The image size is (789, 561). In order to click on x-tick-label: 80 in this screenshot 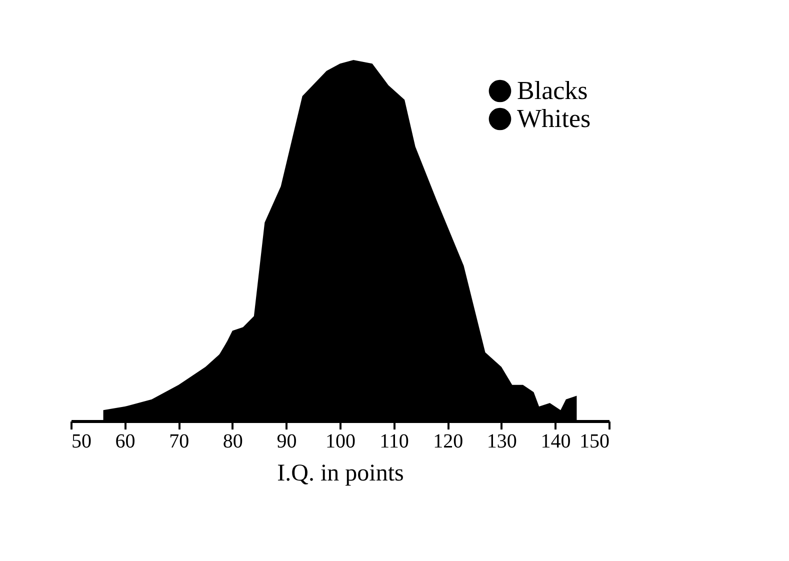, I will do `click(232, 441)`.